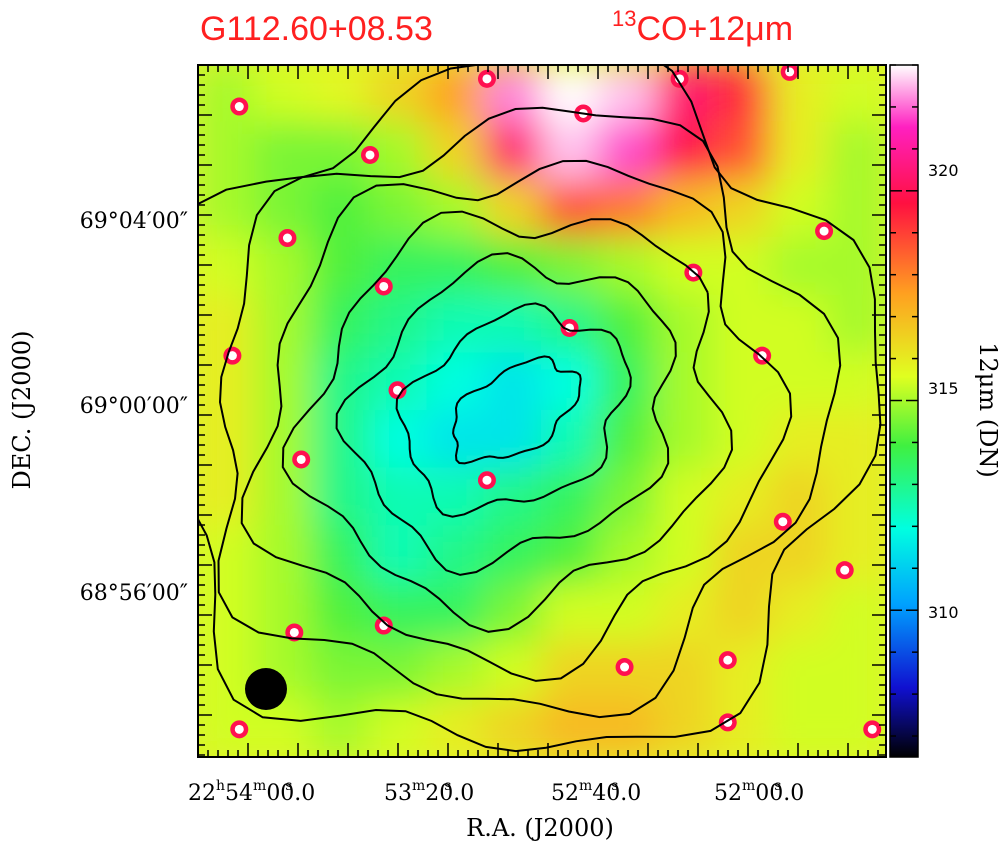  Describe the element at coordinates (134, 406) in the screenshot. I see `y-tick-label: 69°00′00″` at that location.